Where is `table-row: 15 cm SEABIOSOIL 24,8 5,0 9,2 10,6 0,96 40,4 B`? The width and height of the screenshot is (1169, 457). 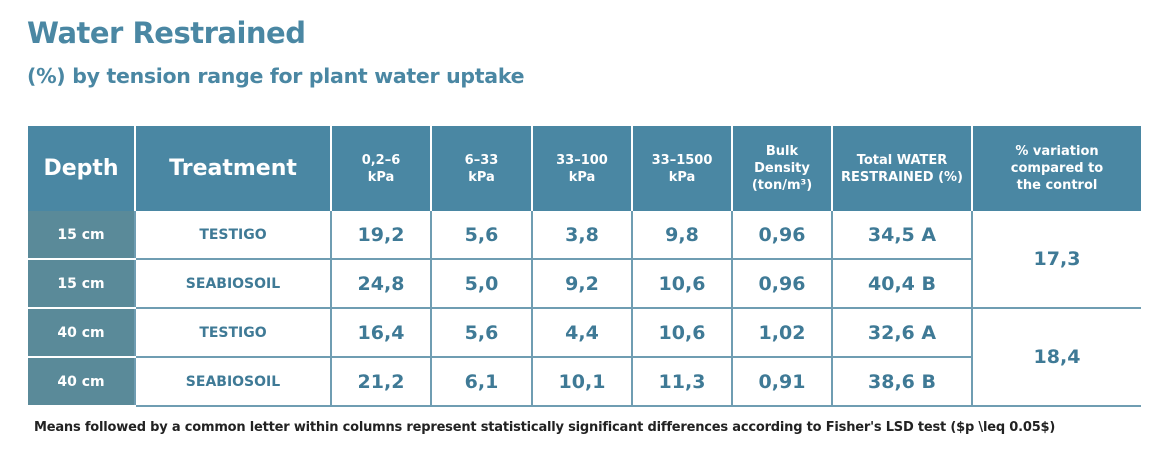 table-row: 15 cm SEABIOSOIL 24,8 5,0 9,2 10,6 0,96 40,4 B is located at coordinates (584, 284).